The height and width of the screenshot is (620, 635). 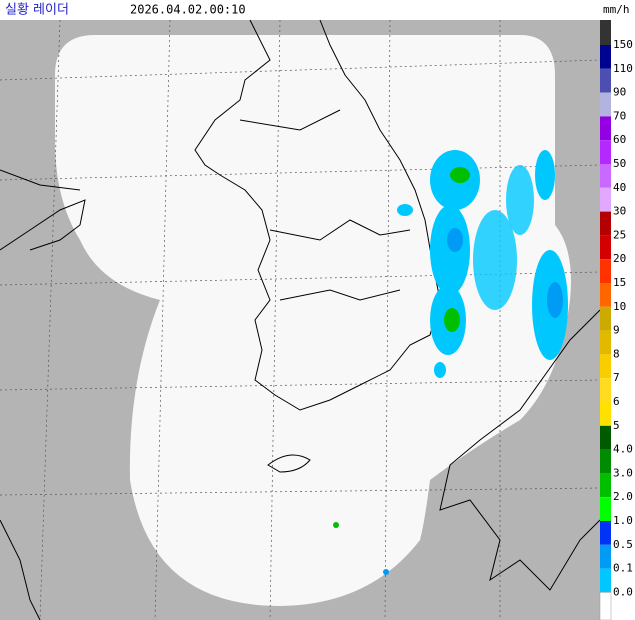 What do you see at coordinates (623, 544) in the screenshot?
I see `legend-label: 0.5` at bounding box center [623, 544].